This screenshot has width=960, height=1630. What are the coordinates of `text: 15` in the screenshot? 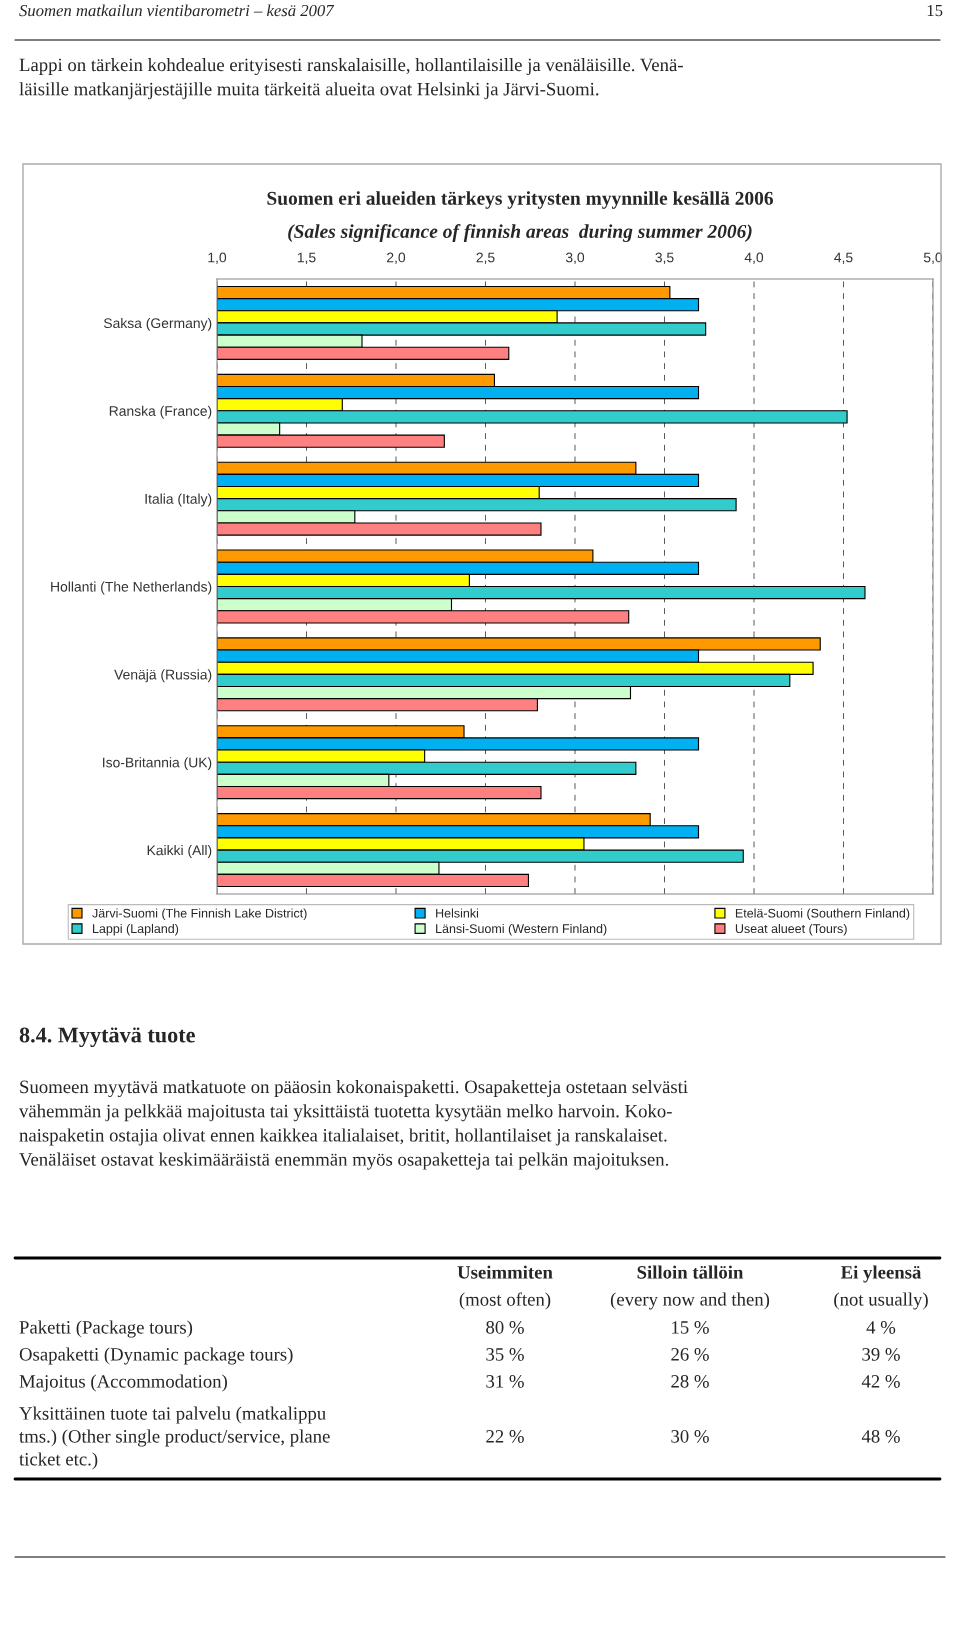 It's located at (935, 11).